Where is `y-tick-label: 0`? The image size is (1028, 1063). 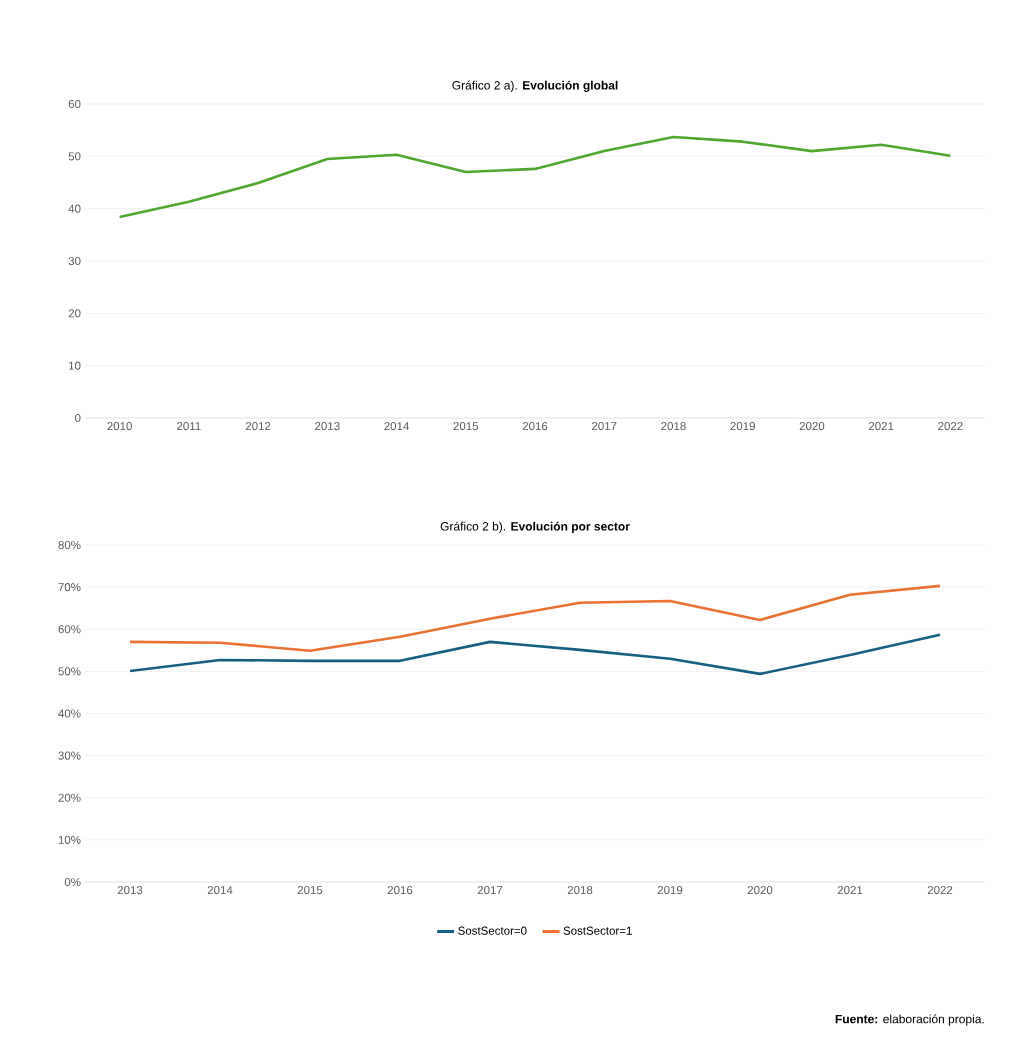
y-tick-label: 0 is located at coordinates (78, 418).